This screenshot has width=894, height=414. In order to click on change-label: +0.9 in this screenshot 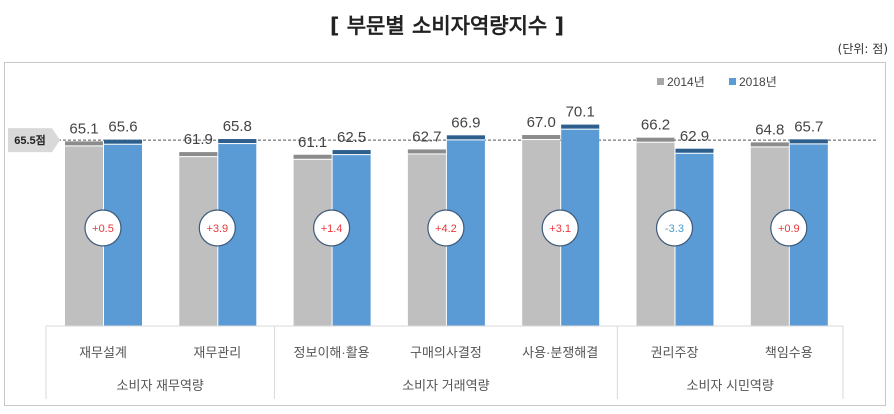, I will do `click(789, 229)`.